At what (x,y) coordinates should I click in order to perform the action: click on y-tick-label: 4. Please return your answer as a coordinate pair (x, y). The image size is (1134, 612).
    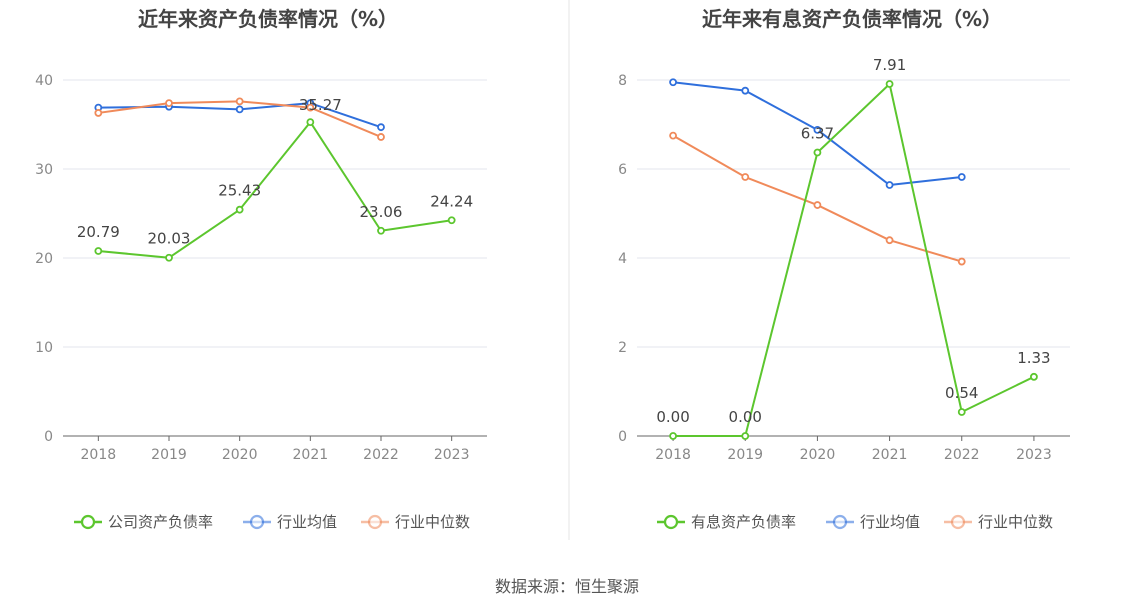
    Looking at the image, I should click on (622, 259).